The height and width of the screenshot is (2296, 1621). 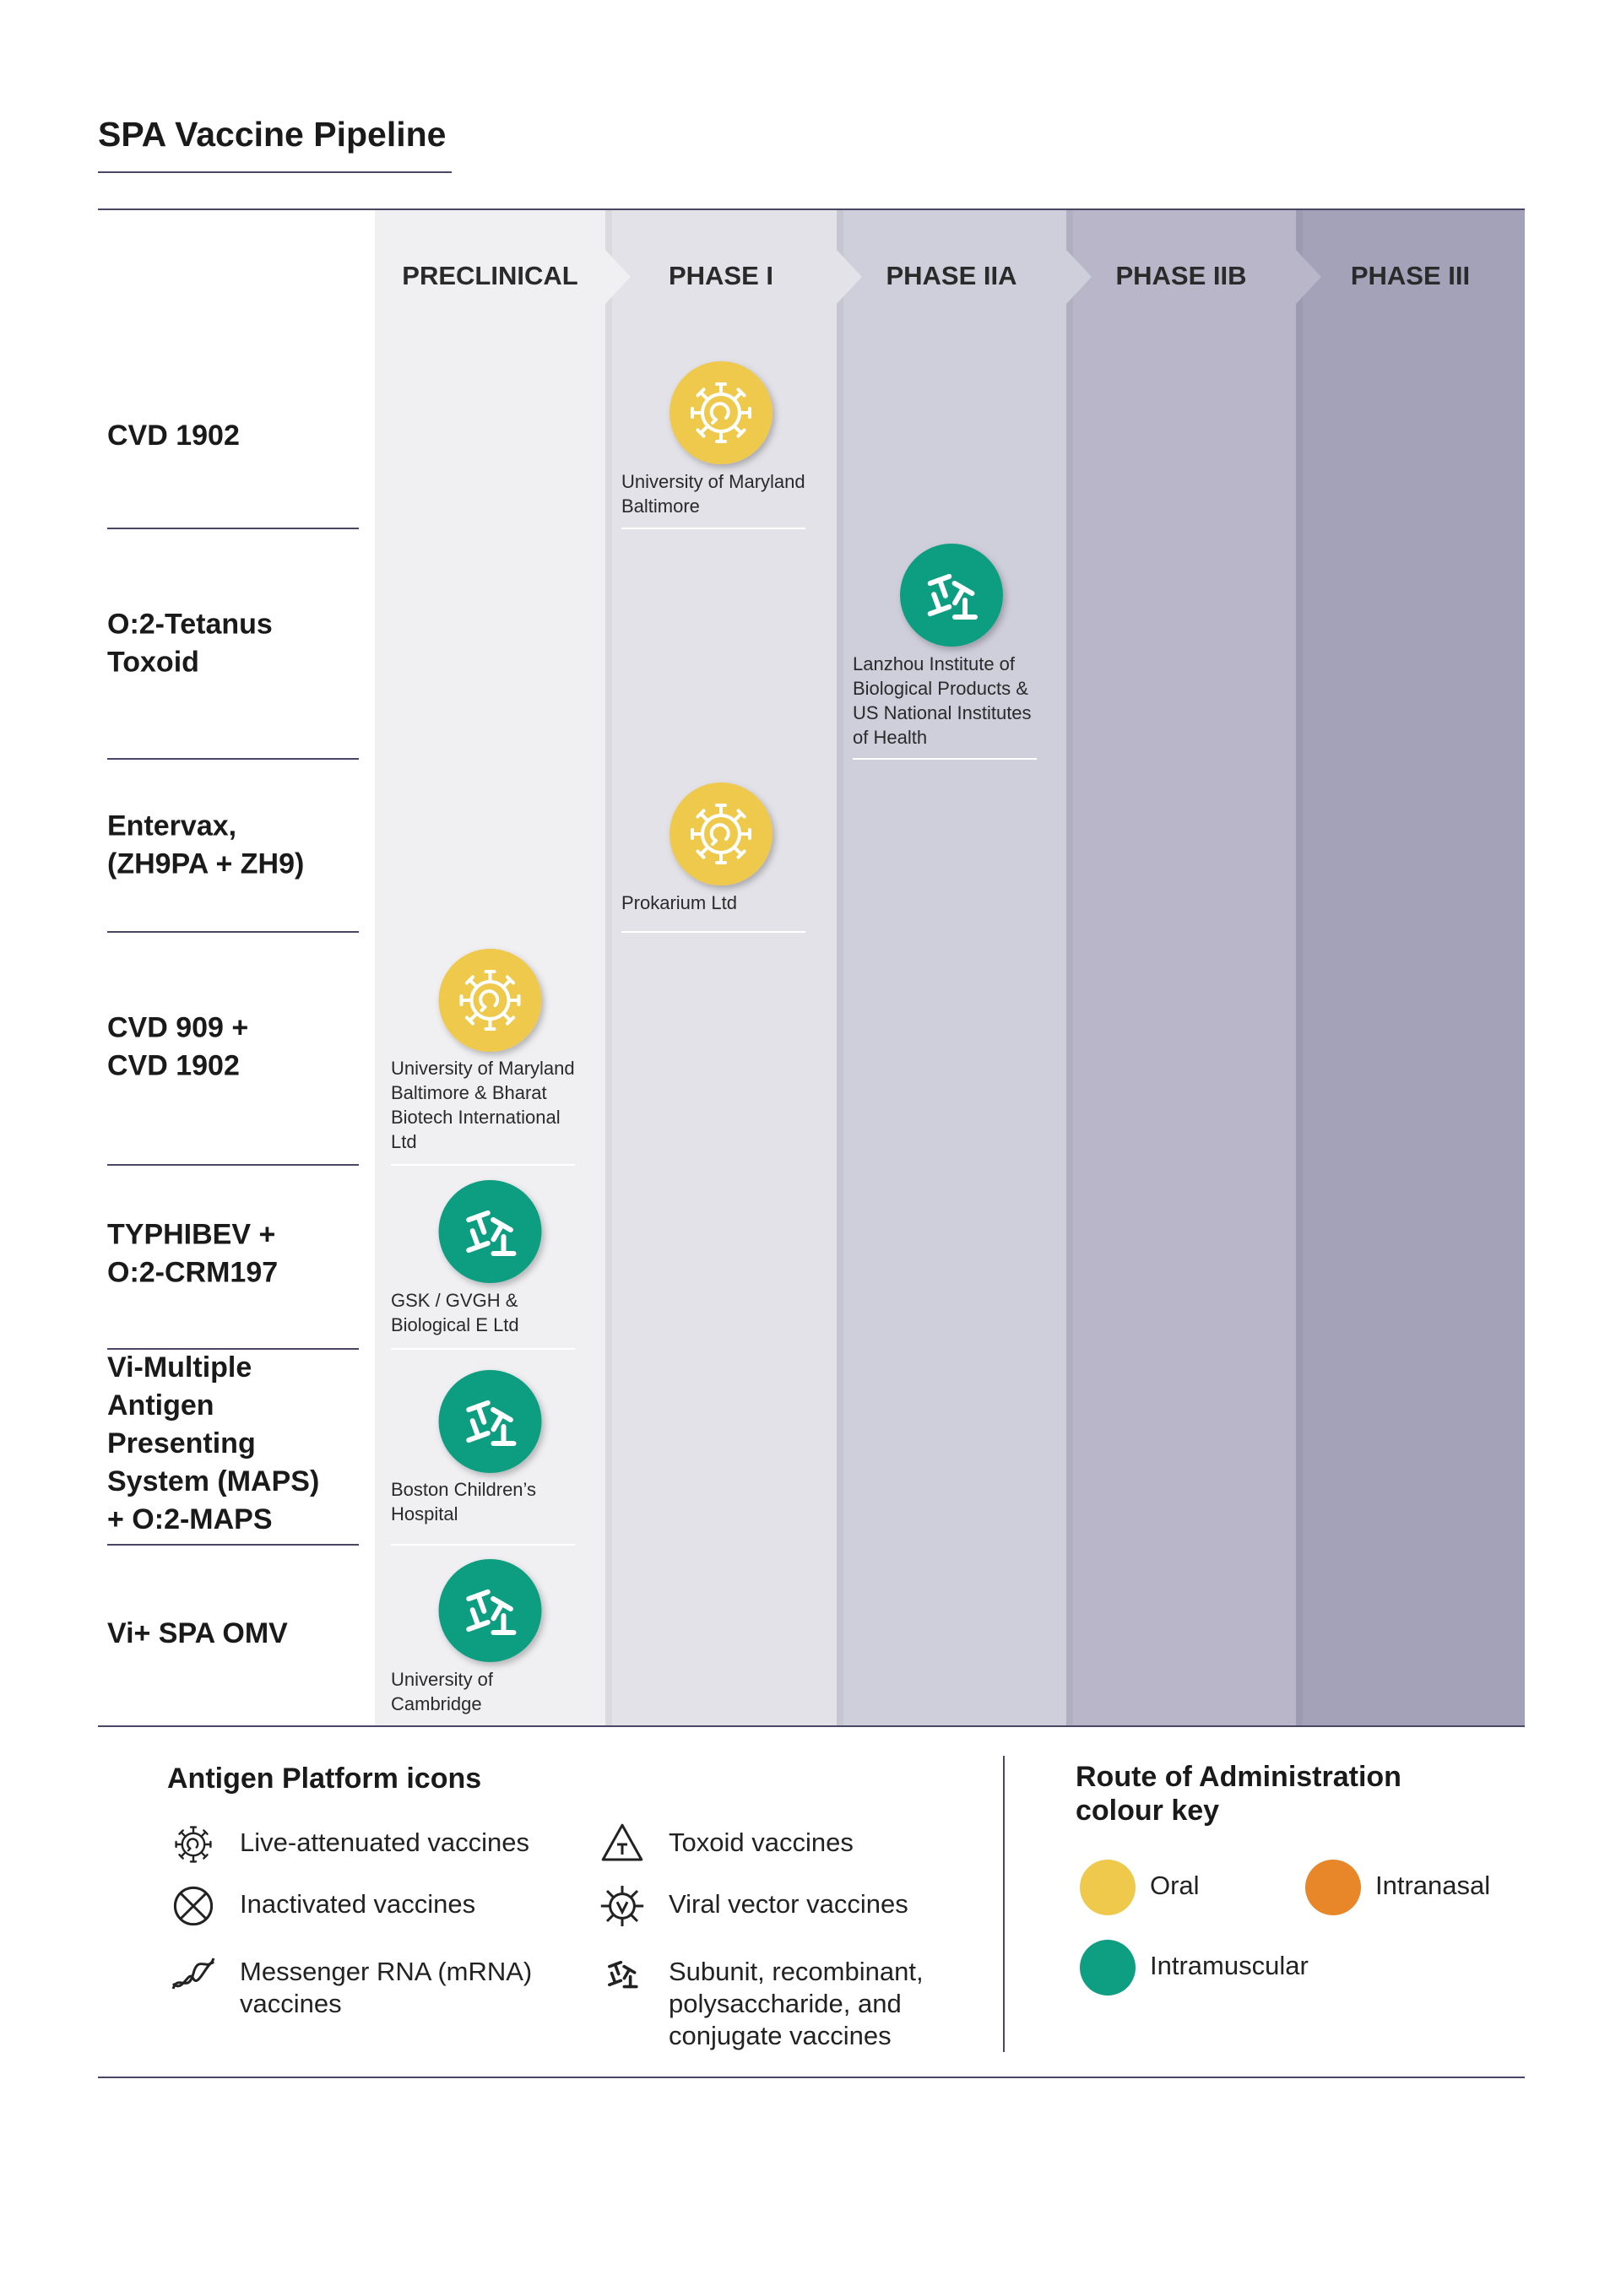 I want to click on legend-label: Inactivated vaccines, so click(x=357, y=1904).